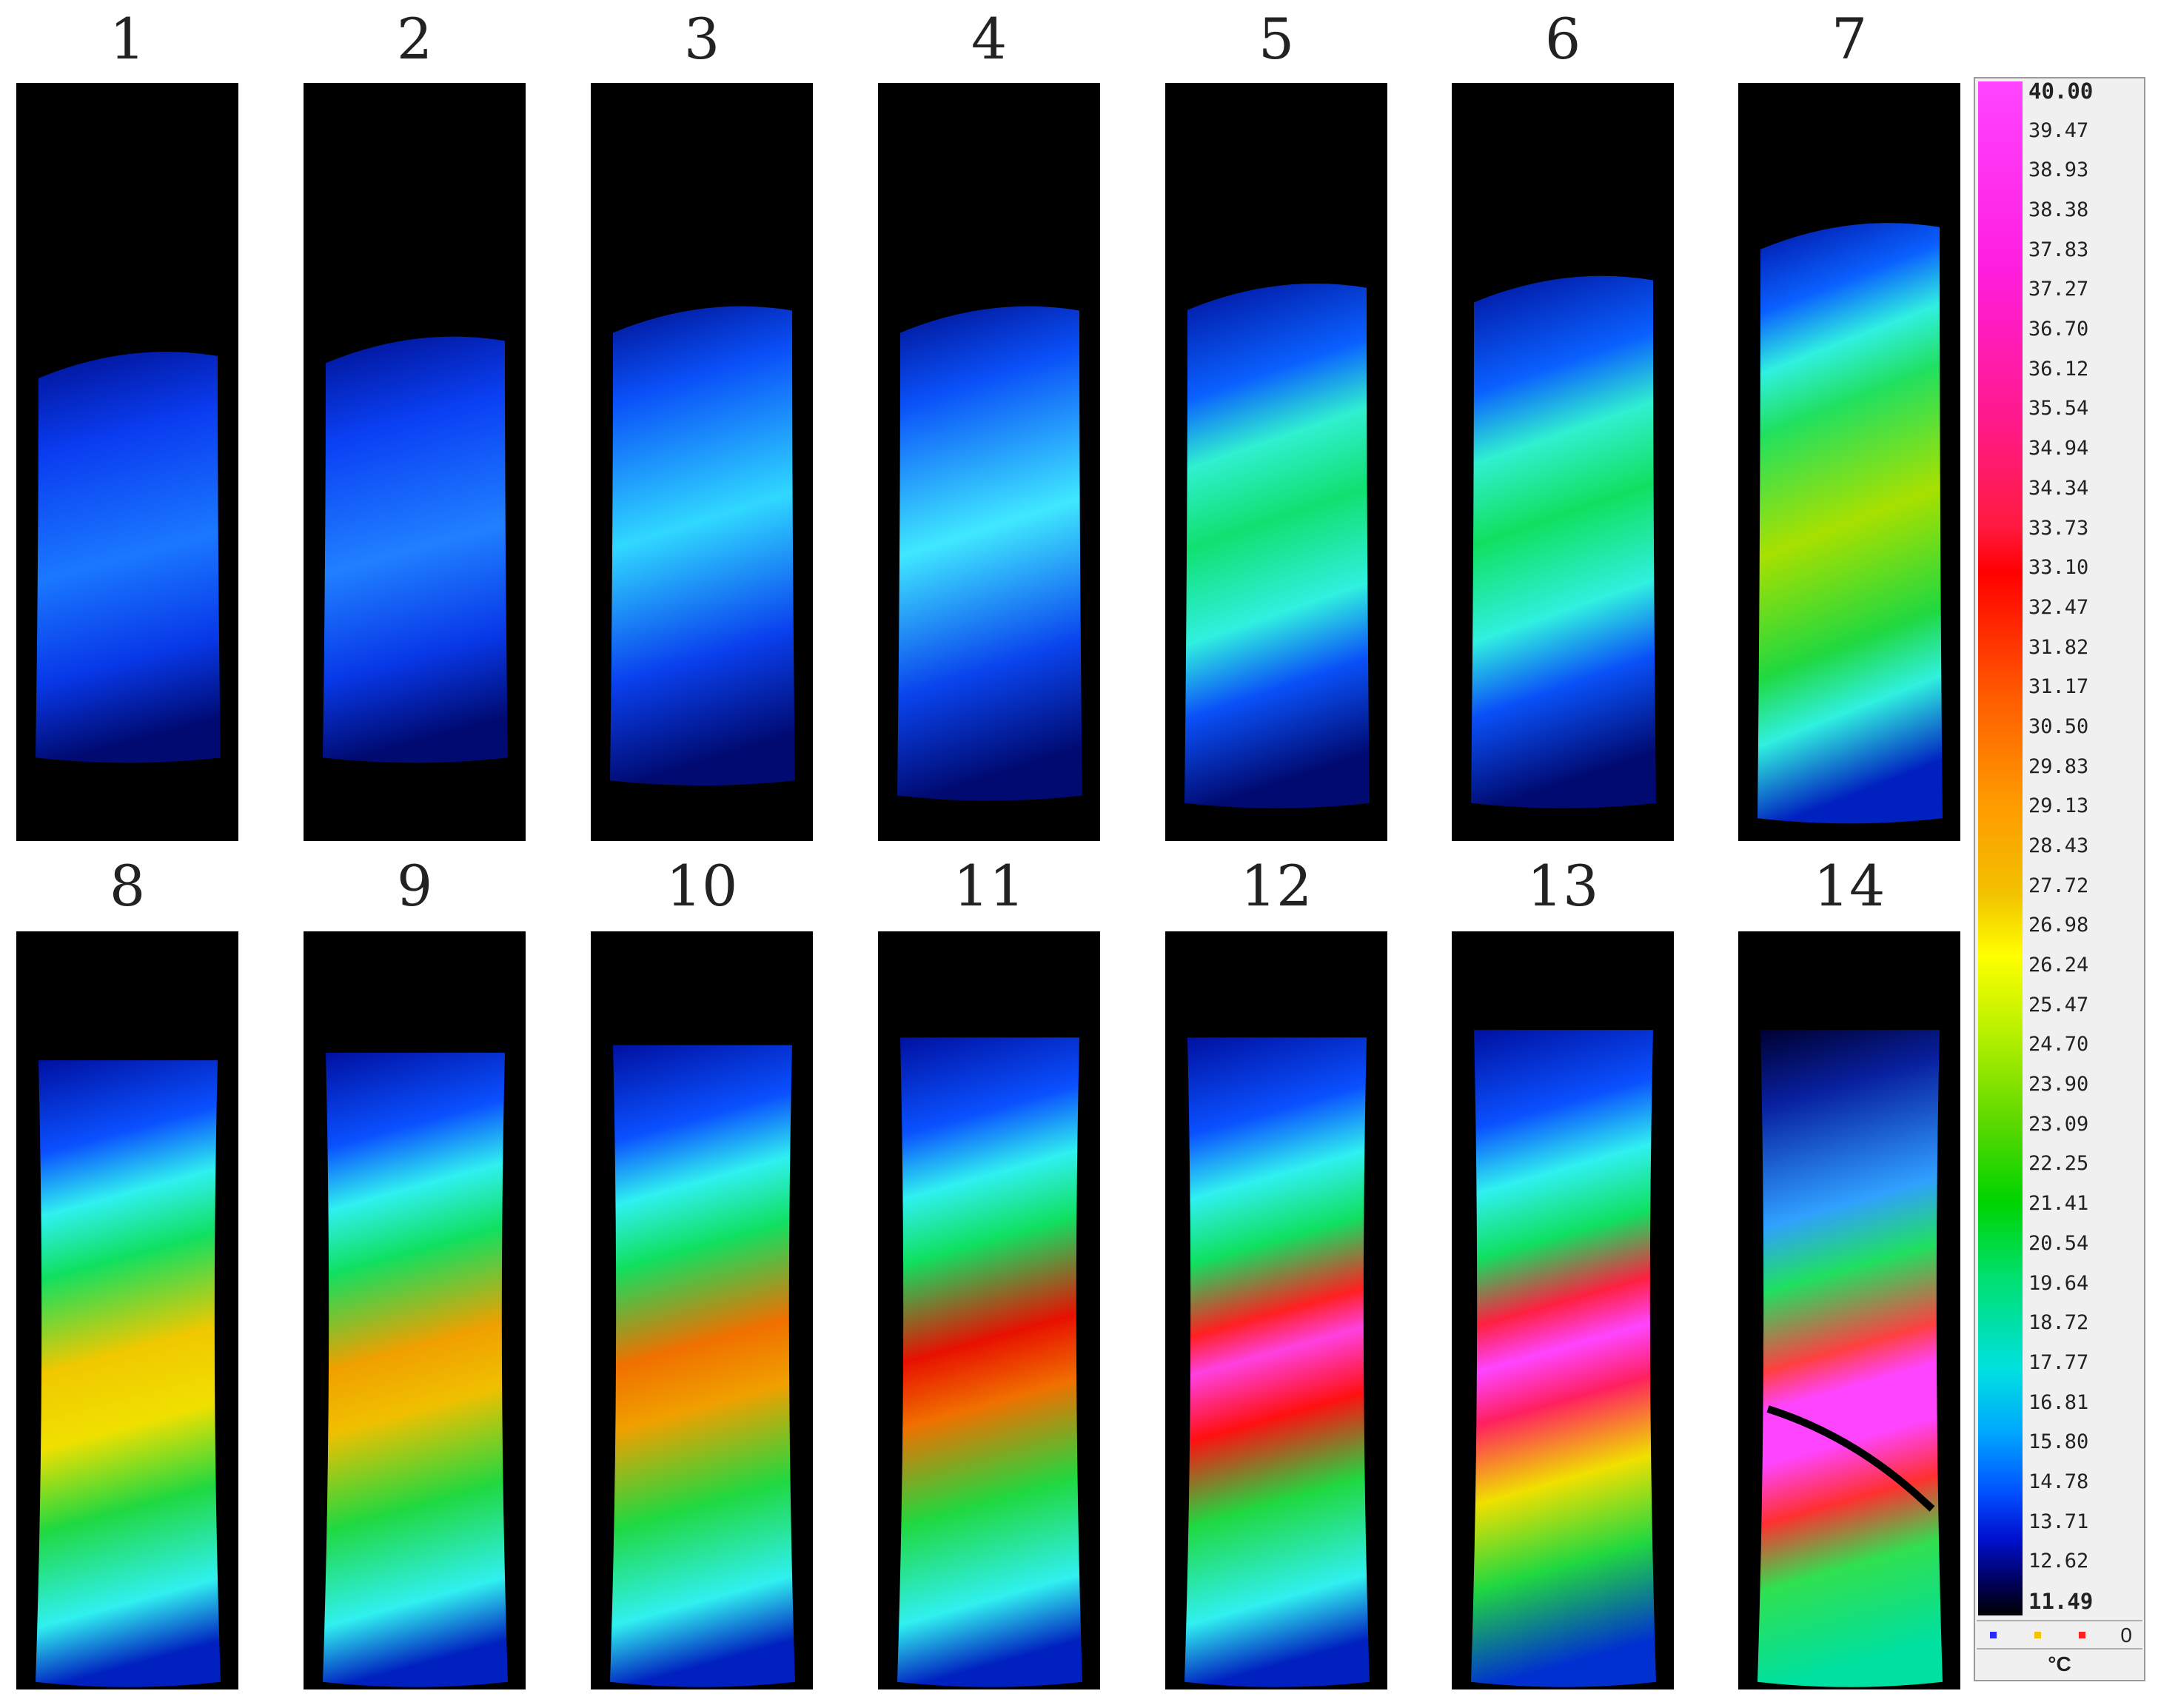  Describe the element at coordinates (1849, 886) in the screenshot. I see `panel-label-14: 14` at that location.